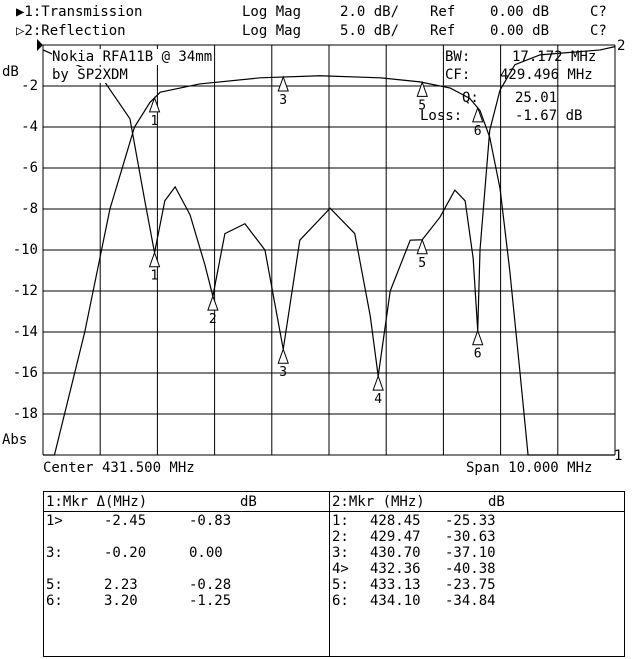 The image size is (640, 659). Describe the element at coordinates (458, 57) in the screenshot. I see `bw-label: BW:` at that location.